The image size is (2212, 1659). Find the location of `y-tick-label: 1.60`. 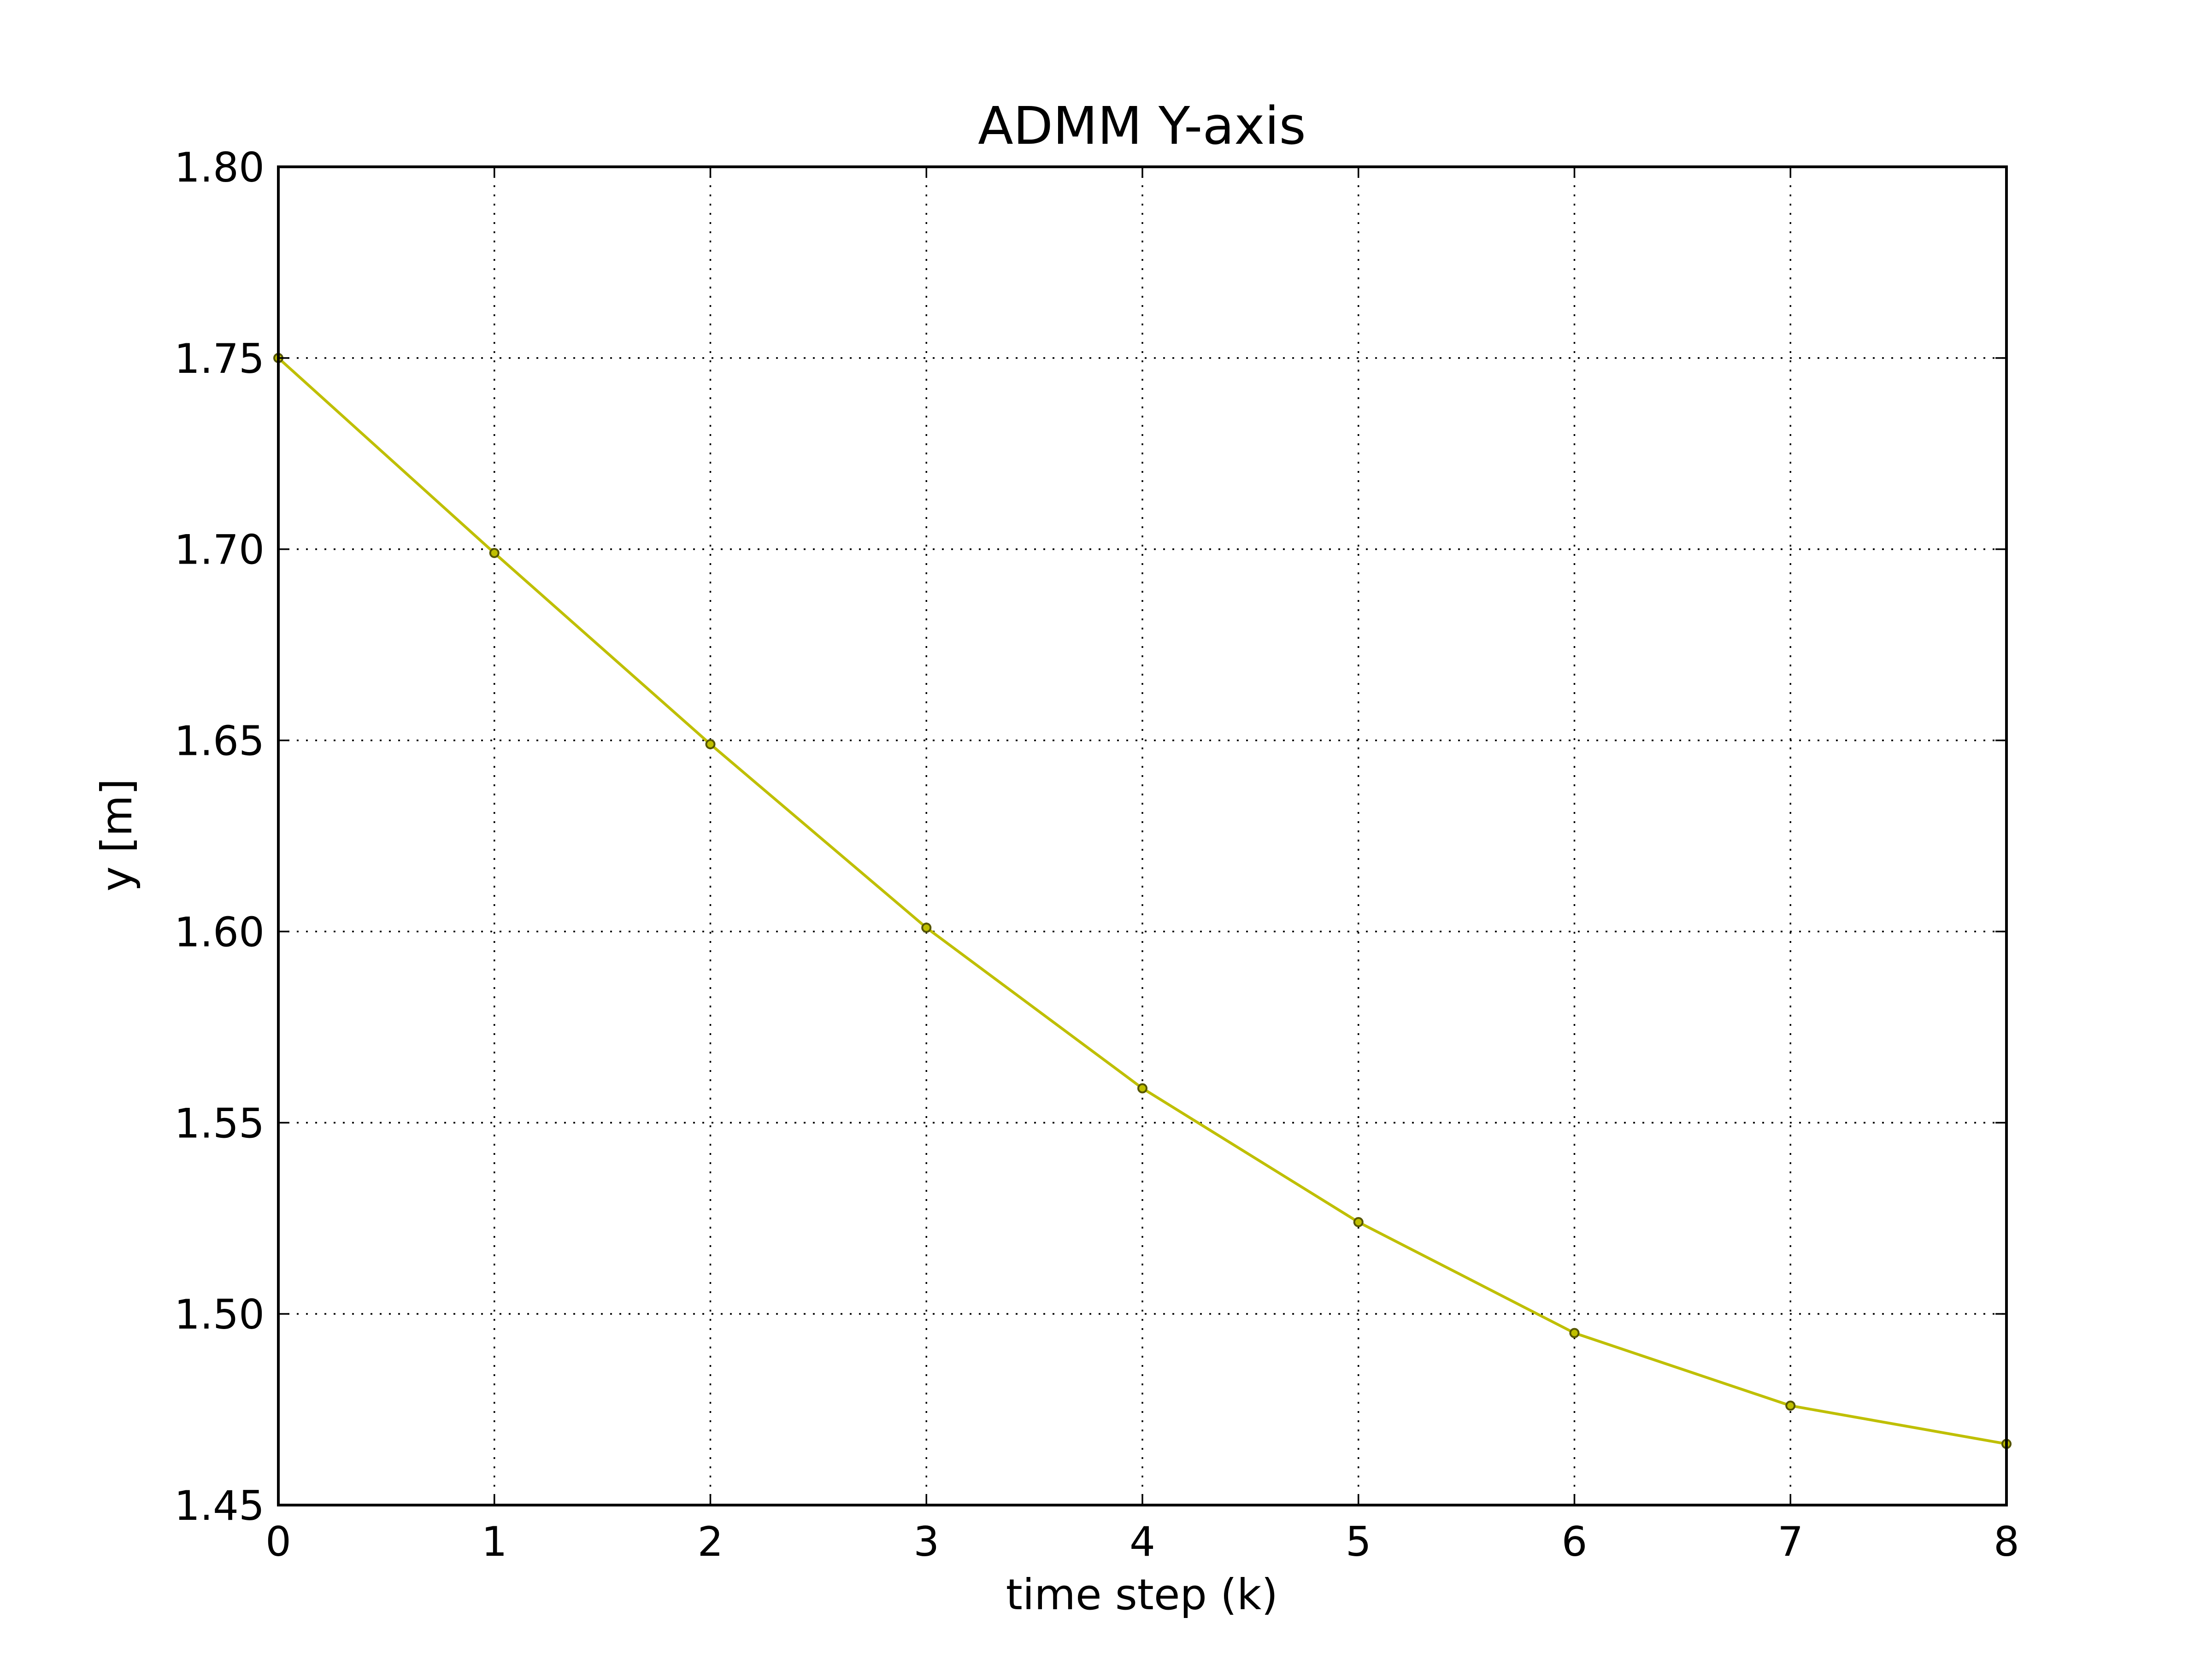

y-tick-label: 1.60 is located at coordinates (219, 932).